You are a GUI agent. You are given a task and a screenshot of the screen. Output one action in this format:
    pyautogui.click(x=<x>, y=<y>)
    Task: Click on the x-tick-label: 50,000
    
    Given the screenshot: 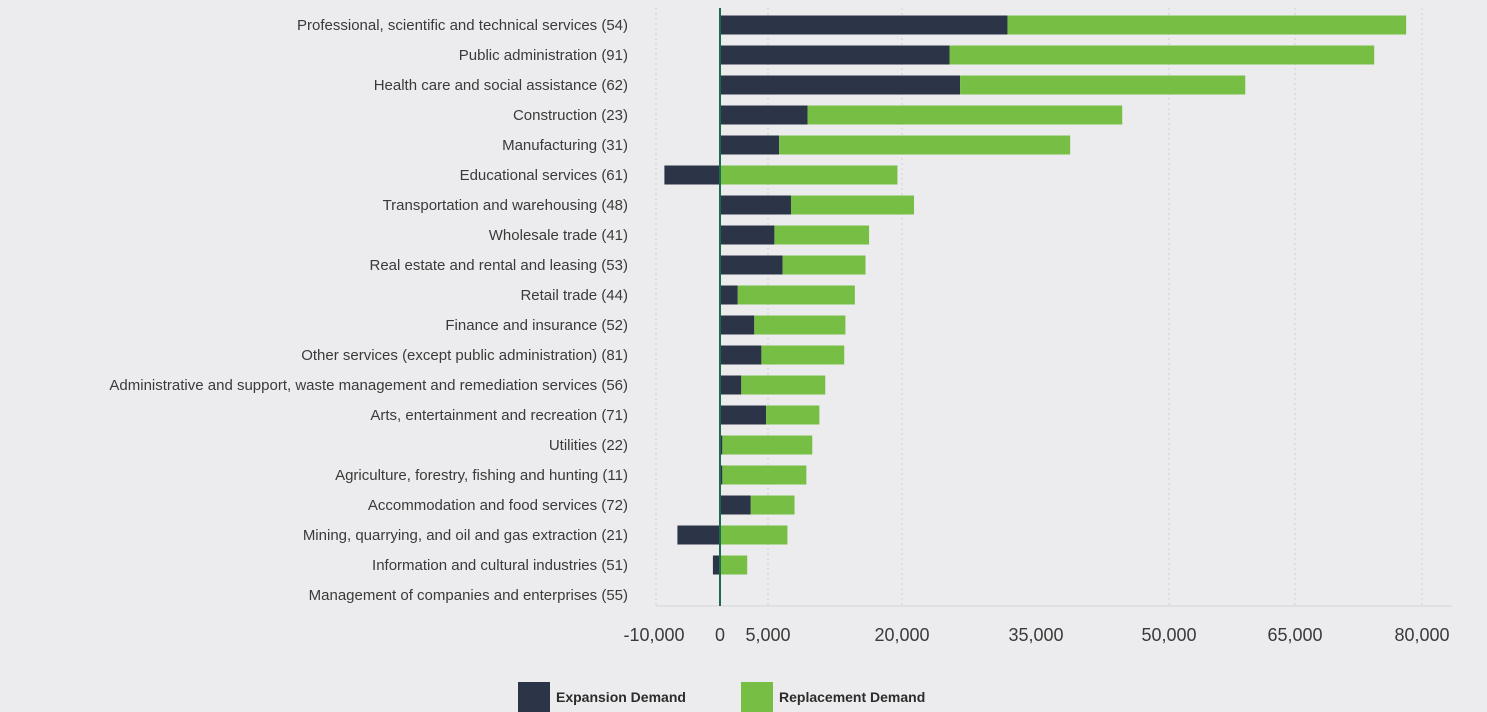 What is the action you would take?
    pyautogui.click(x=1168, y=635)
    